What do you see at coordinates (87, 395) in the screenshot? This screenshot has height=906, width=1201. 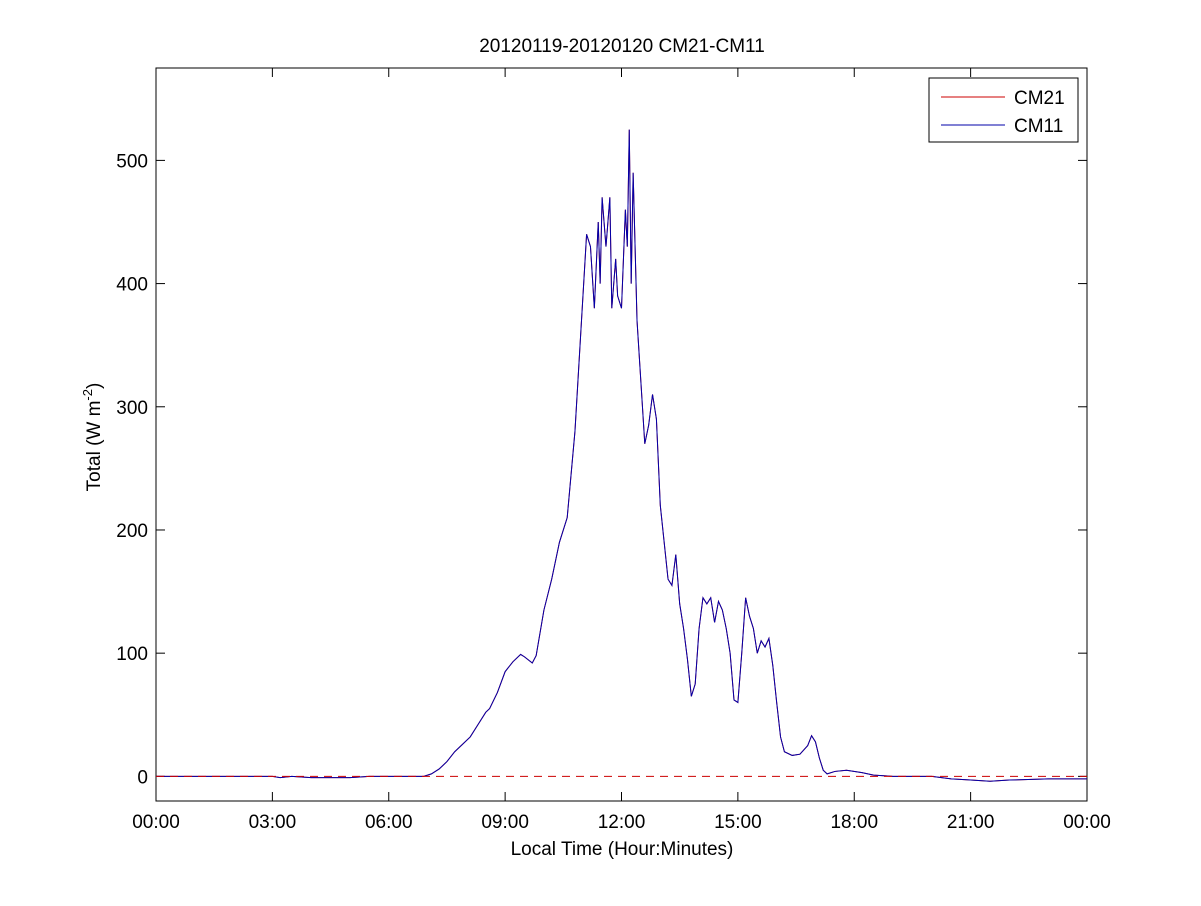 I see `y-axis-title-superscript: -2` at bounding box center [87, 395].